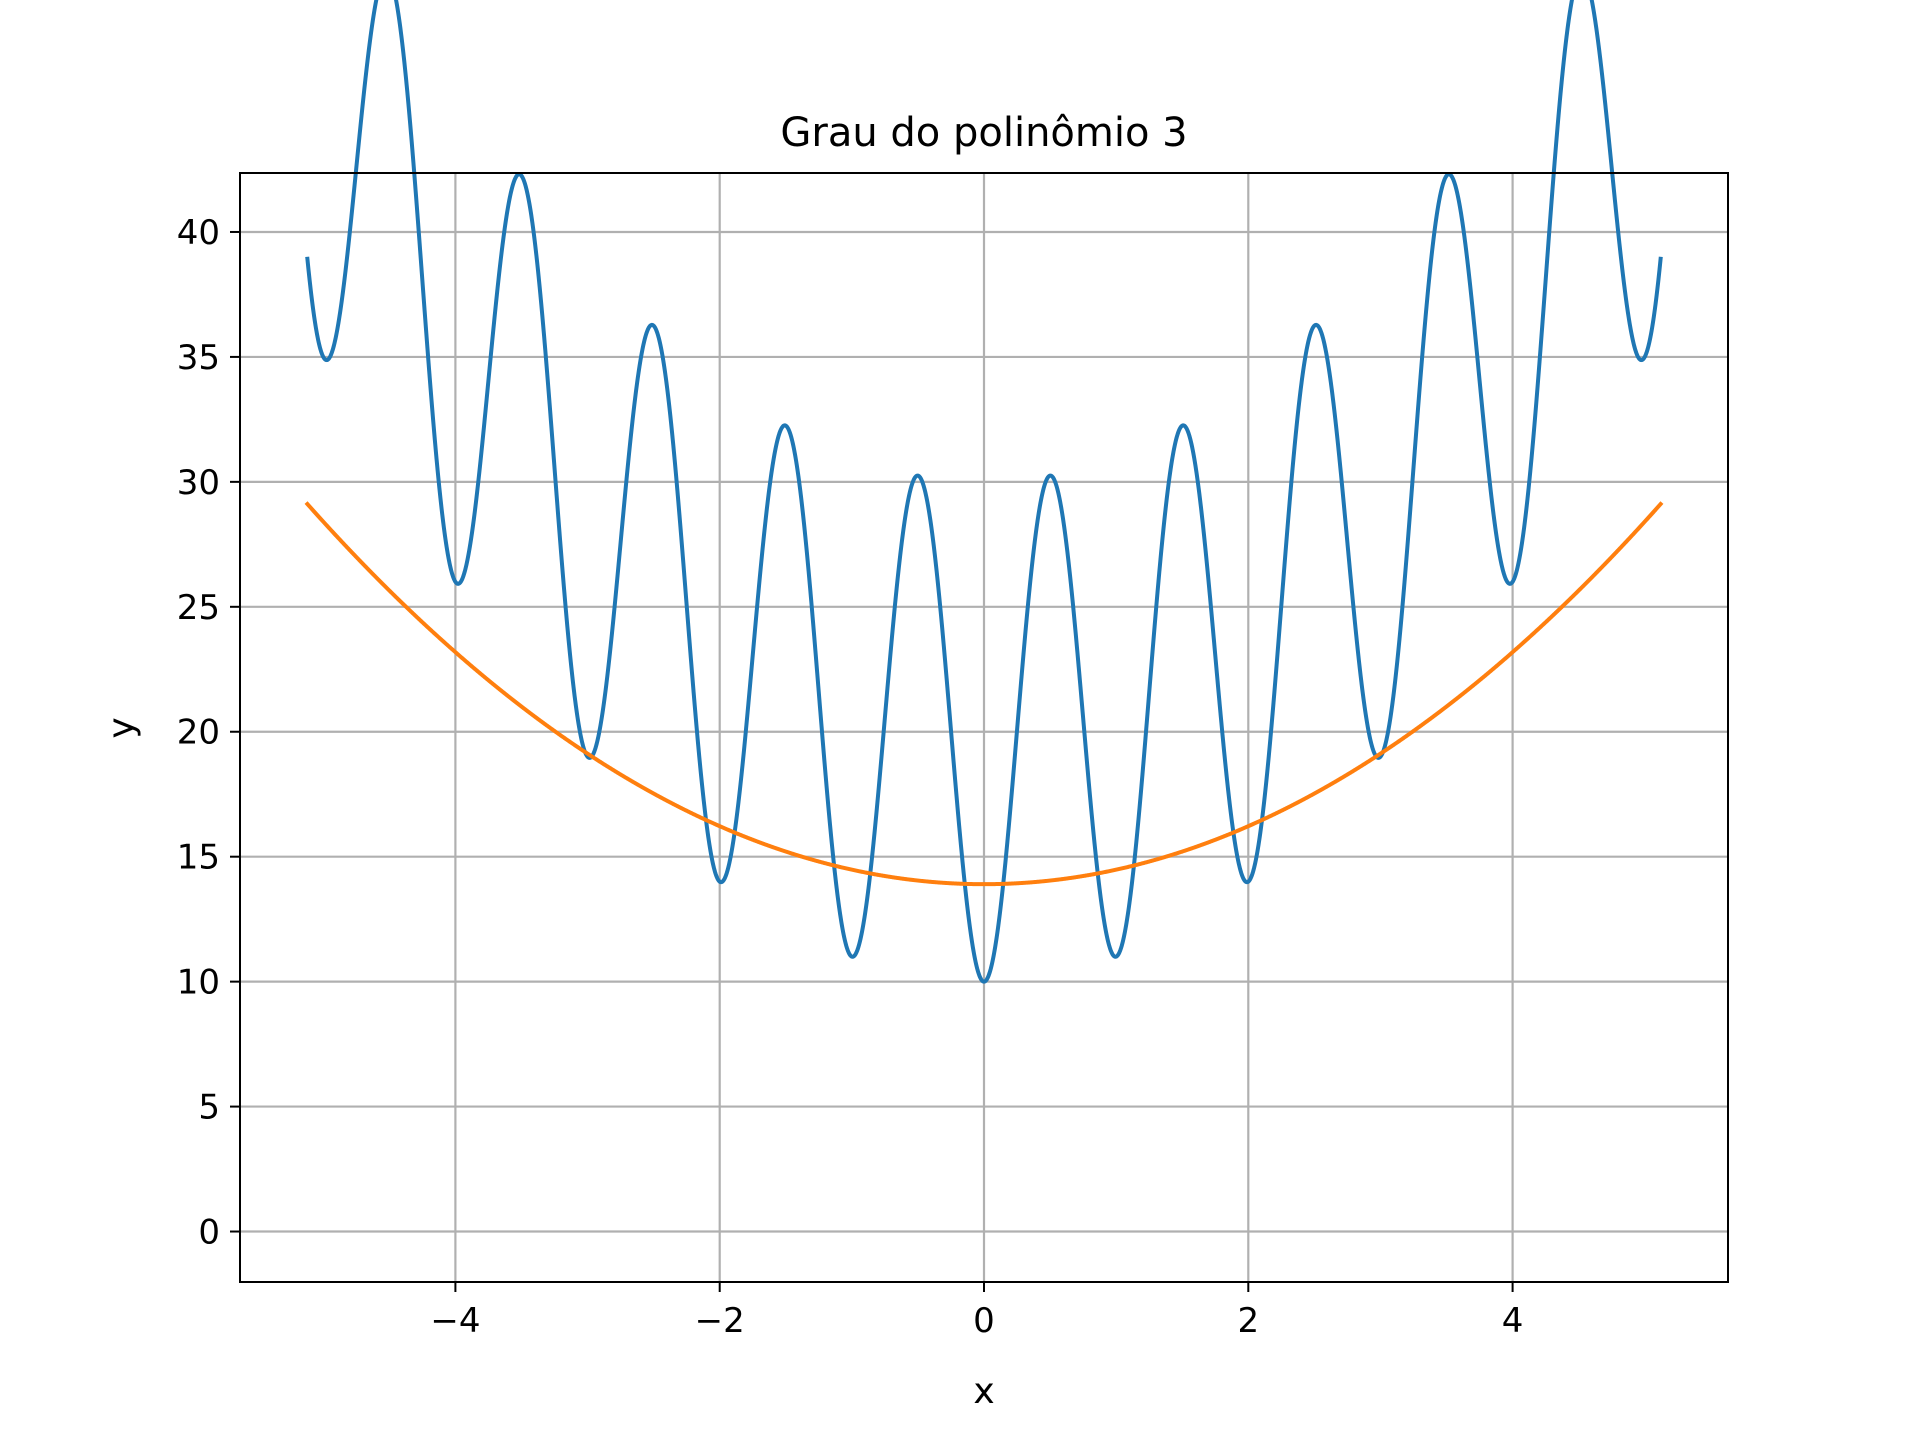 The height and width of the screenshot is (1440, 1920). I want to click on y-tick-label: 35, so click(198, 358).